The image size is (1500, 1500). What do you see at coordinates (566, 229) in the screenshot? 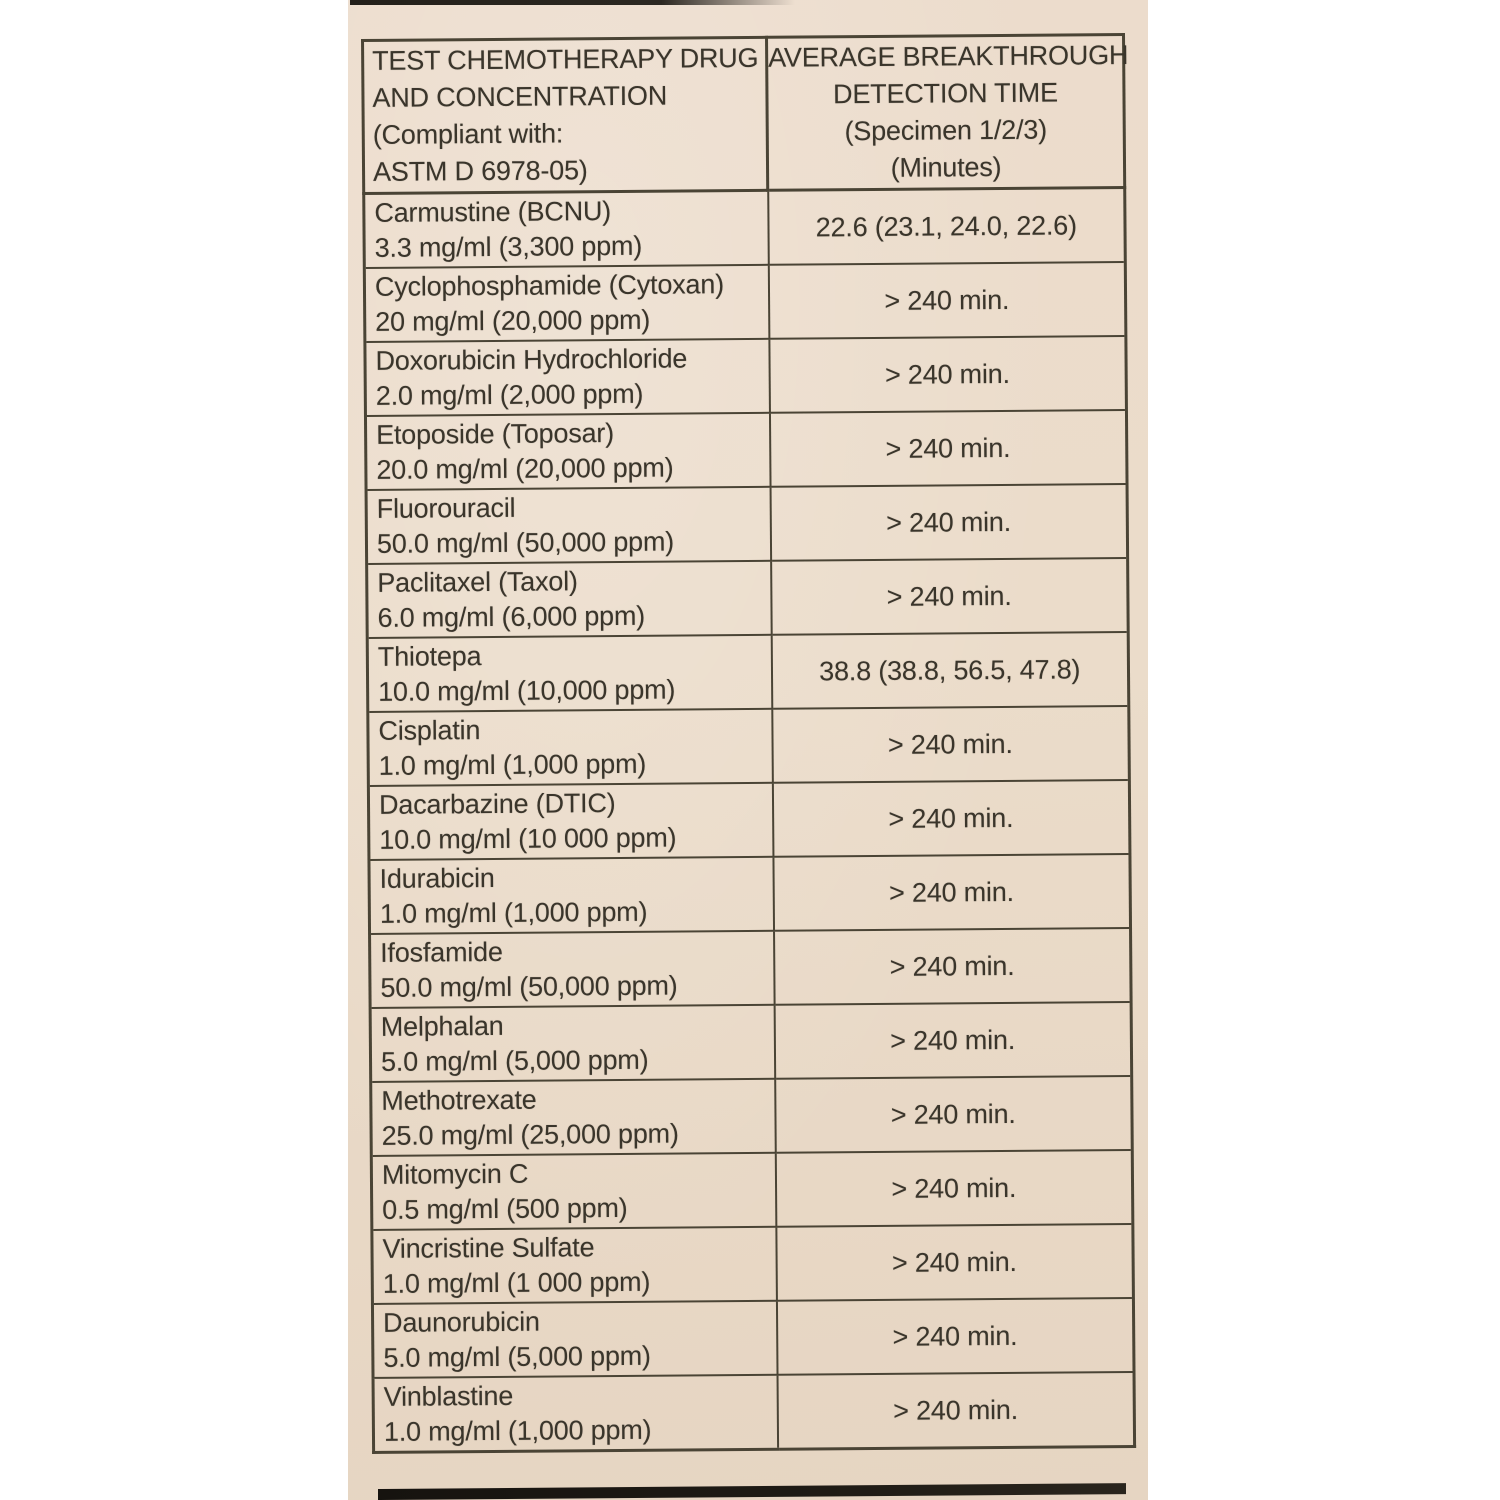
I see `drug-cell: Carmustine (BCNU) 3.3 mg/ml (3,300 ppm)` at bounding box center [566, 229].